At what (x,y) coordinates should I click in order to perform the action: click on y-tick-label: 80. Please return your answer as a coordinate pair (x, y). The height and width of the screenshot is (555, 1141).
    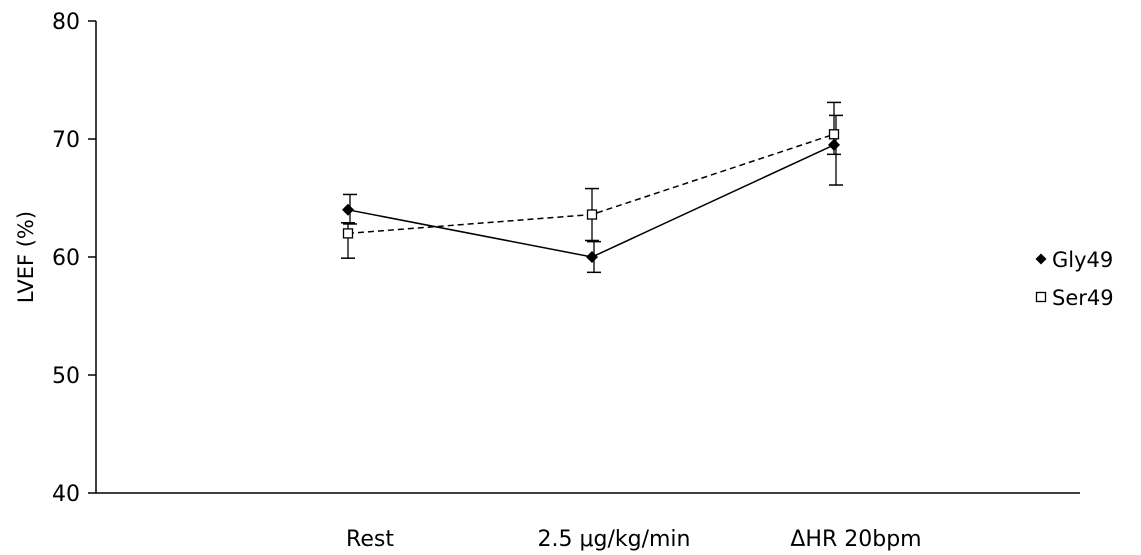
    Looking at the image, I should click on (66, 22).